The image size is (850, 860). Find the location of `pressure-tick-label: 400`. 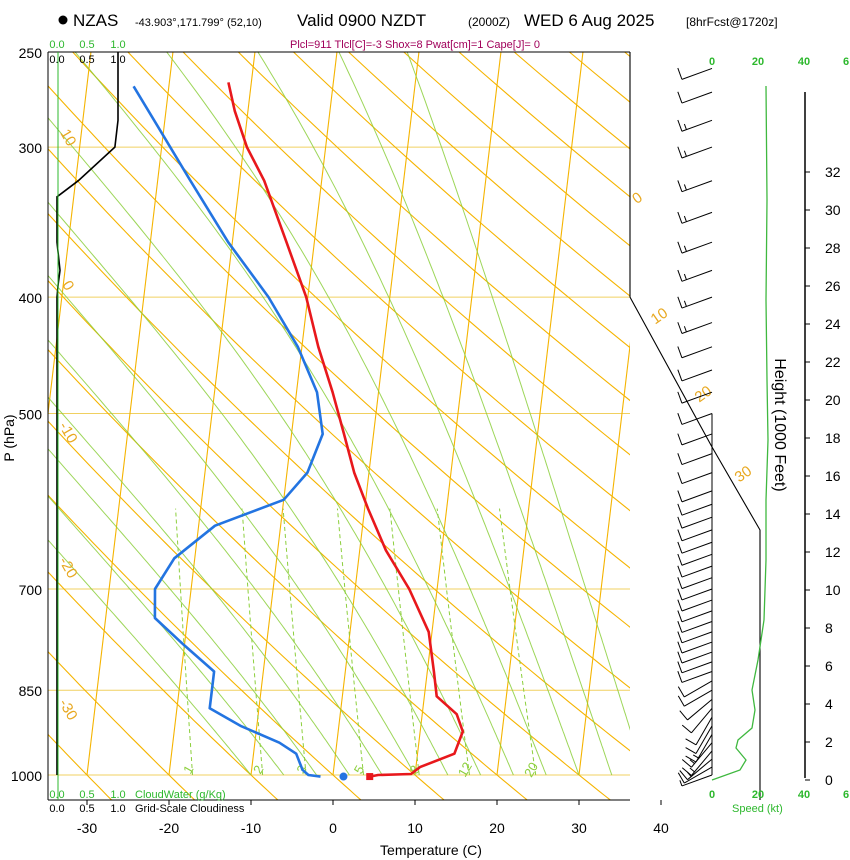

pressure-tick-label: 400 is located at coordinates (31, 298).